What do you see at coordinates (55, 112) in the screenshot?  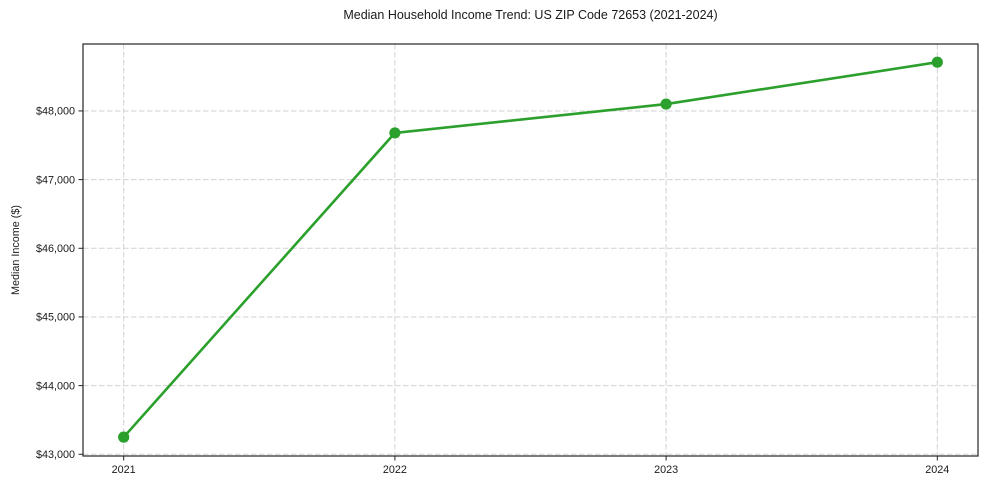 I see `y-tick-label: $48,000` at bounding box center [55, 112].